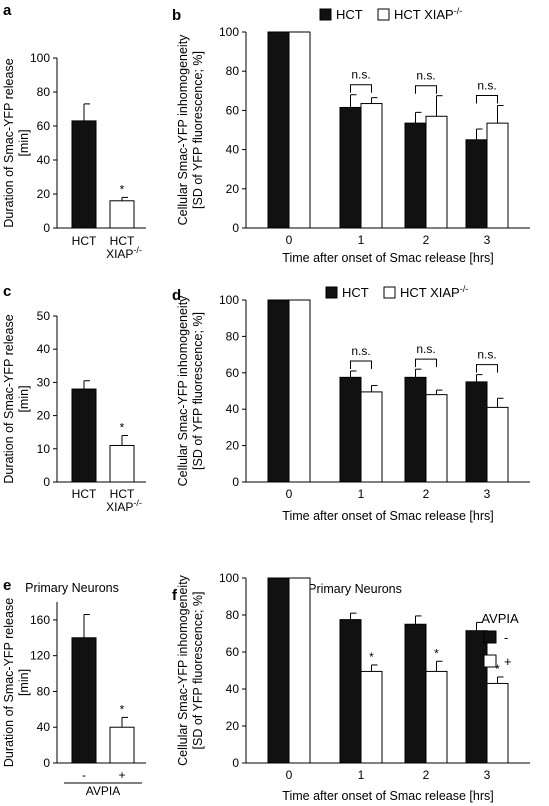  What do you see at coordinates (84, 241) in the screenshot?
I see `x-tick-label: HCT` at bounding box center [84, 241].